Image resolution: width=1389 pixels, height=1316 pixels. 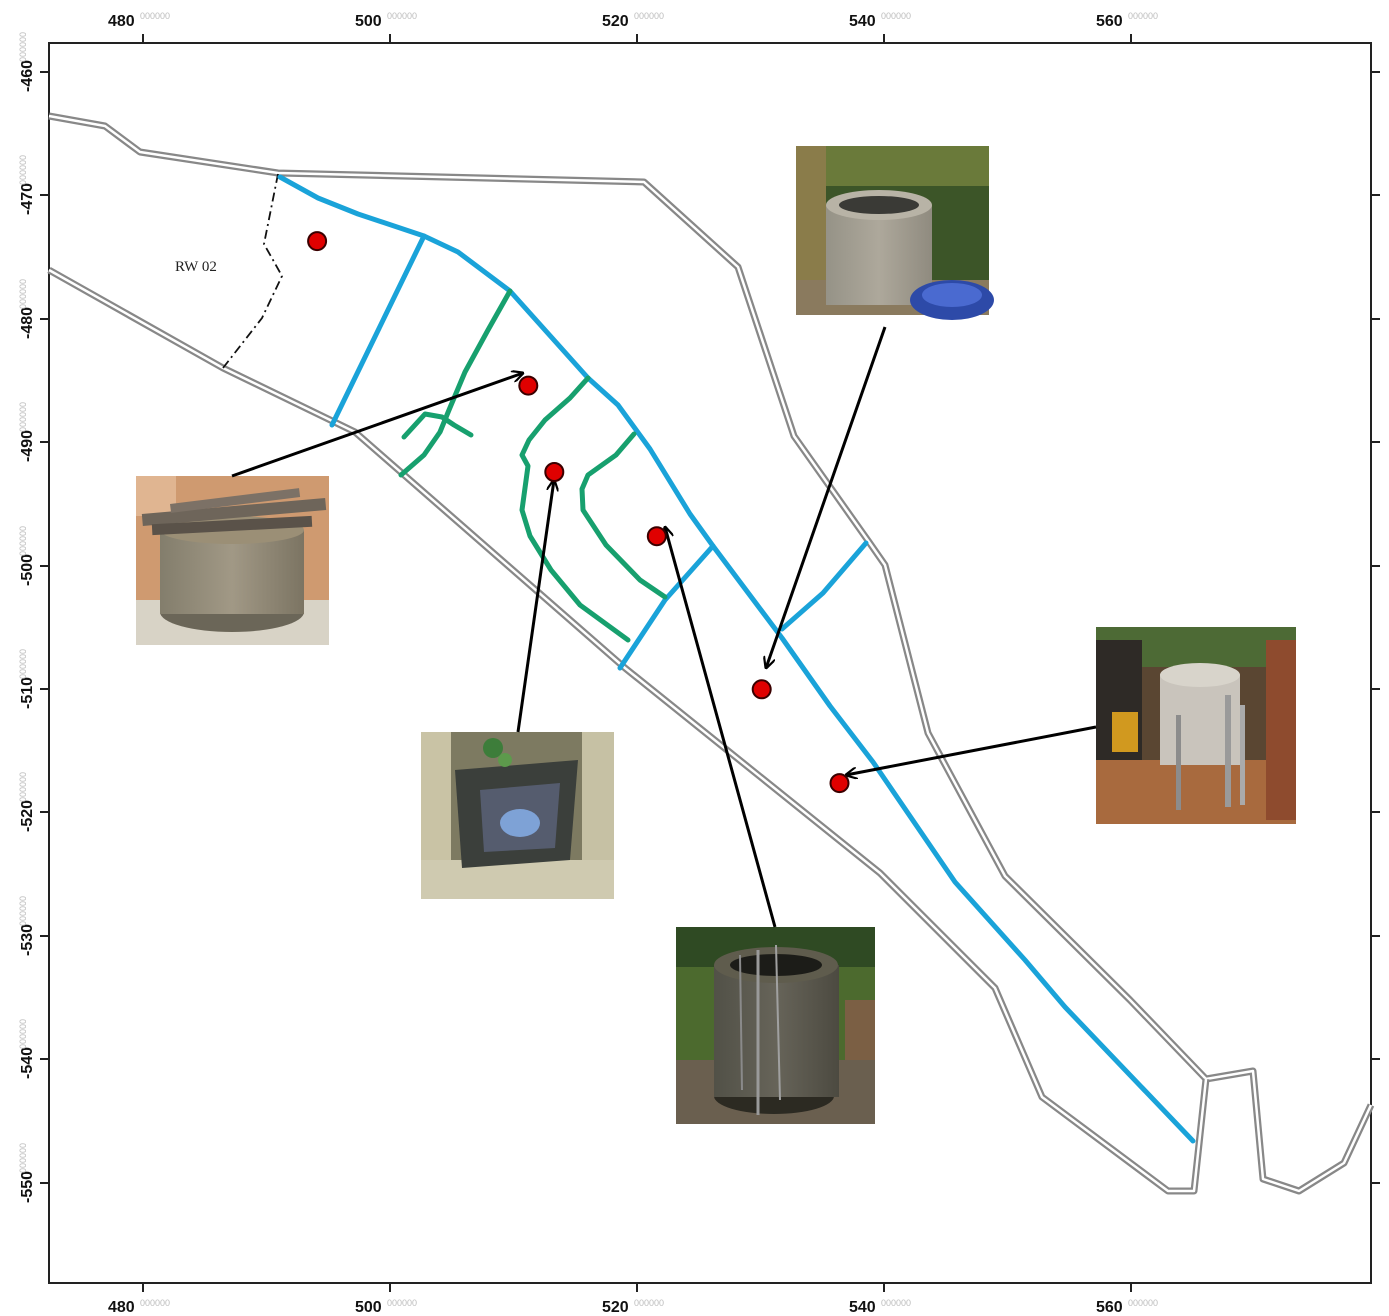 I want to click on well-photo-cylindrical-rods, so click(x=775, y=1025).